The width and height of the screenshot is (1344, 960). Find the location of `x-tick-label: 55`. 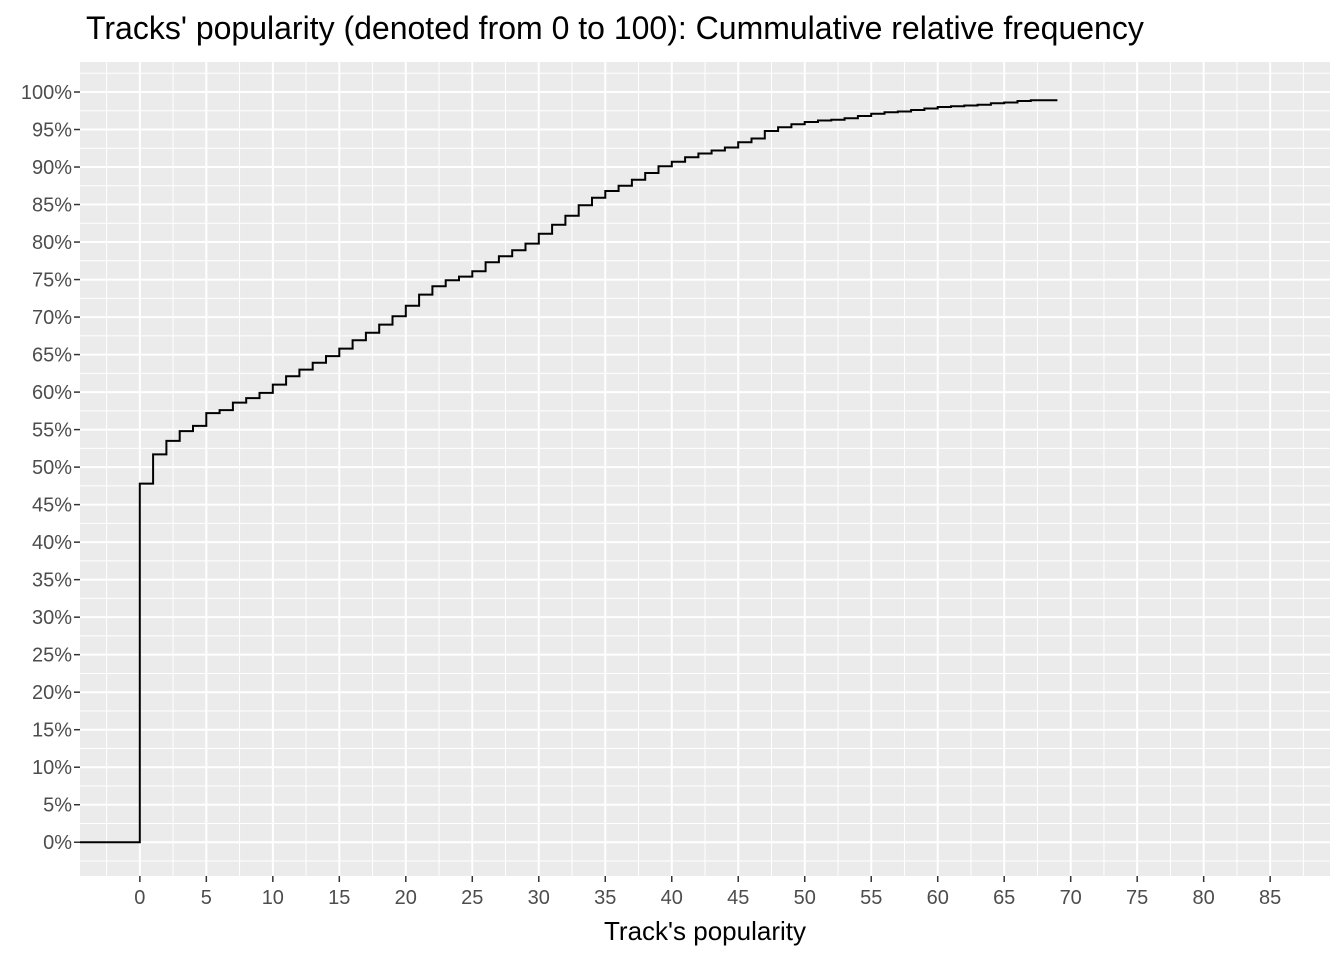

x-tick-label: 55 is located at coordinates (871, 898).